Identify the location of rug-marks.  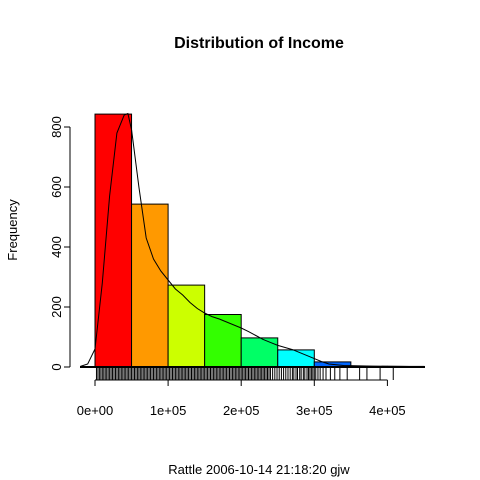
(244, 373).